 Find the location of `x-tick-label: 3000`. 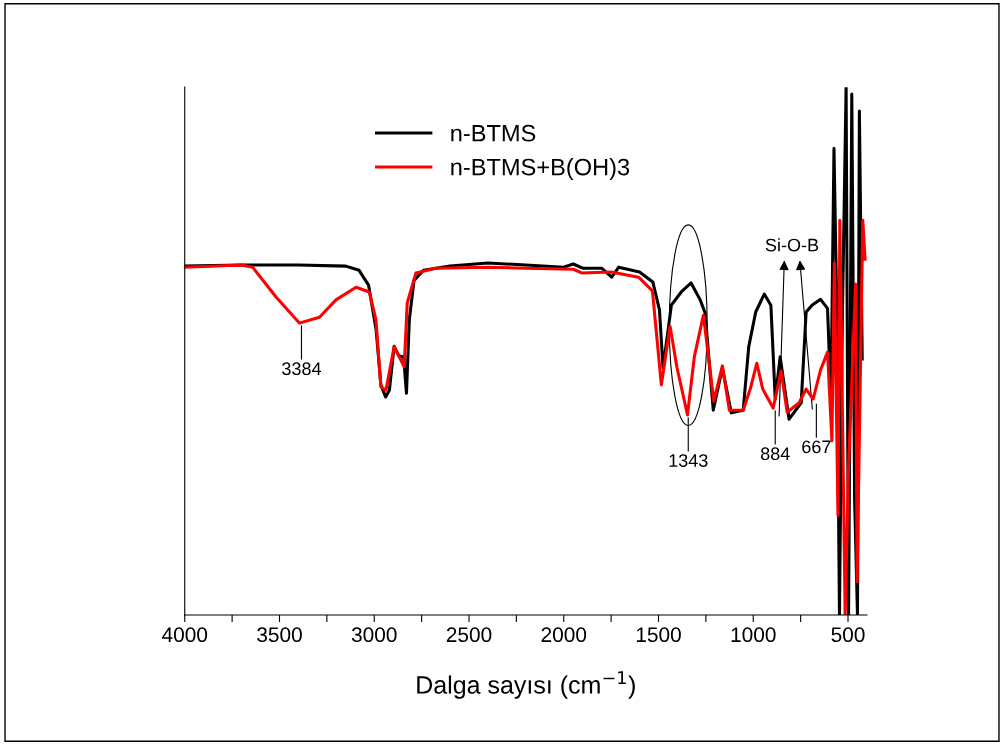

x-tick-label: 3000 is located at coordinates (374, 635).